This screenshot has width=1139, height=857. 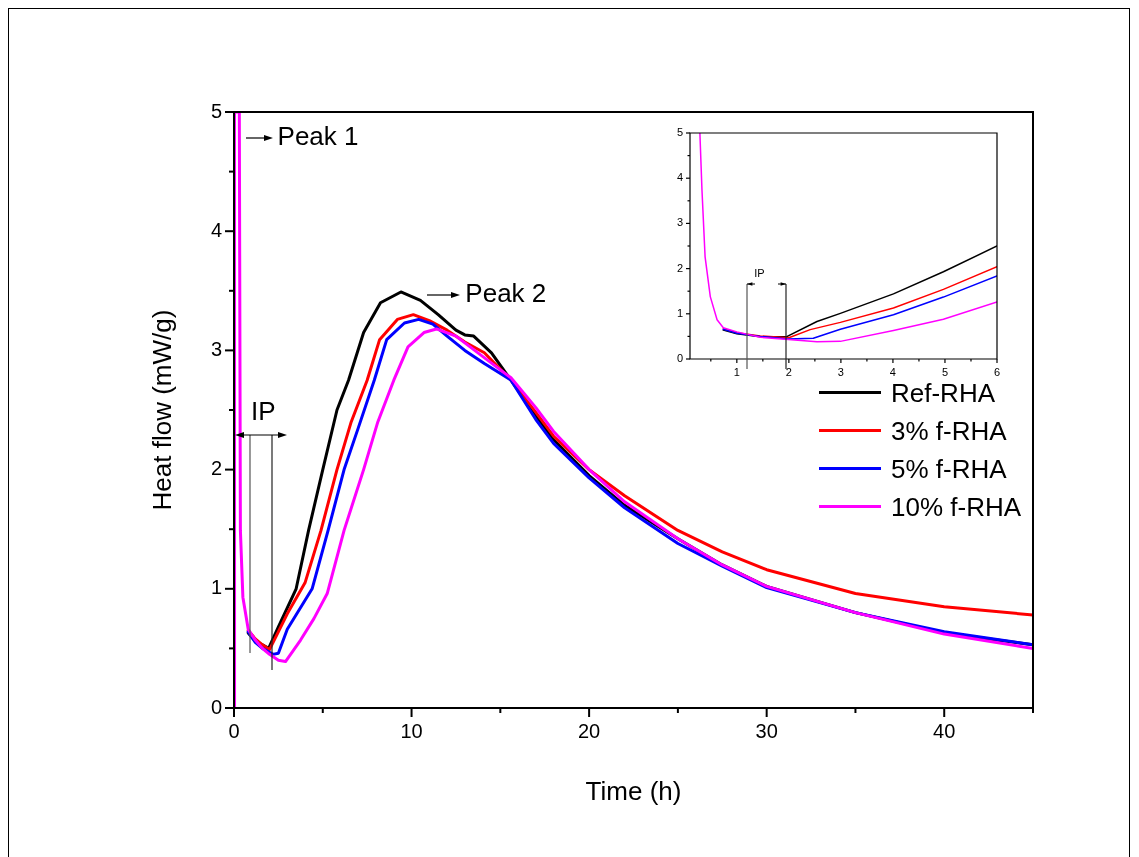 What do you see at coordinates (766, 730) in the screenshot?
I see `x-tick-label: 30` at bounding box center [766, 730].